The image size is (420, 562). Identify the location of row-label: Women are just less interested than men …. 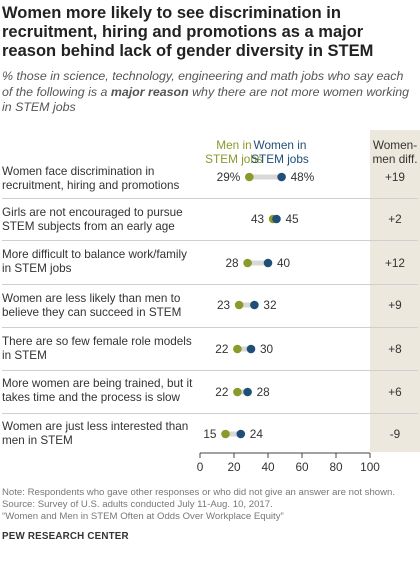
(95, 433).